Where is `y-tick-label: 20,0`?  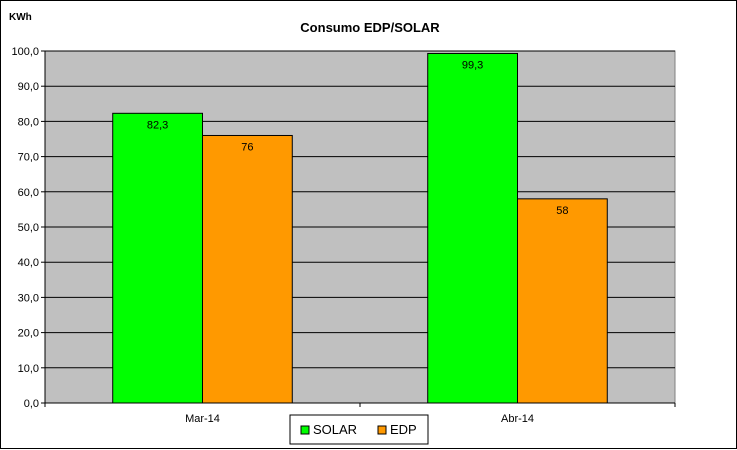
y-tick-label: 20,0 is located at coordinates (28, 334).